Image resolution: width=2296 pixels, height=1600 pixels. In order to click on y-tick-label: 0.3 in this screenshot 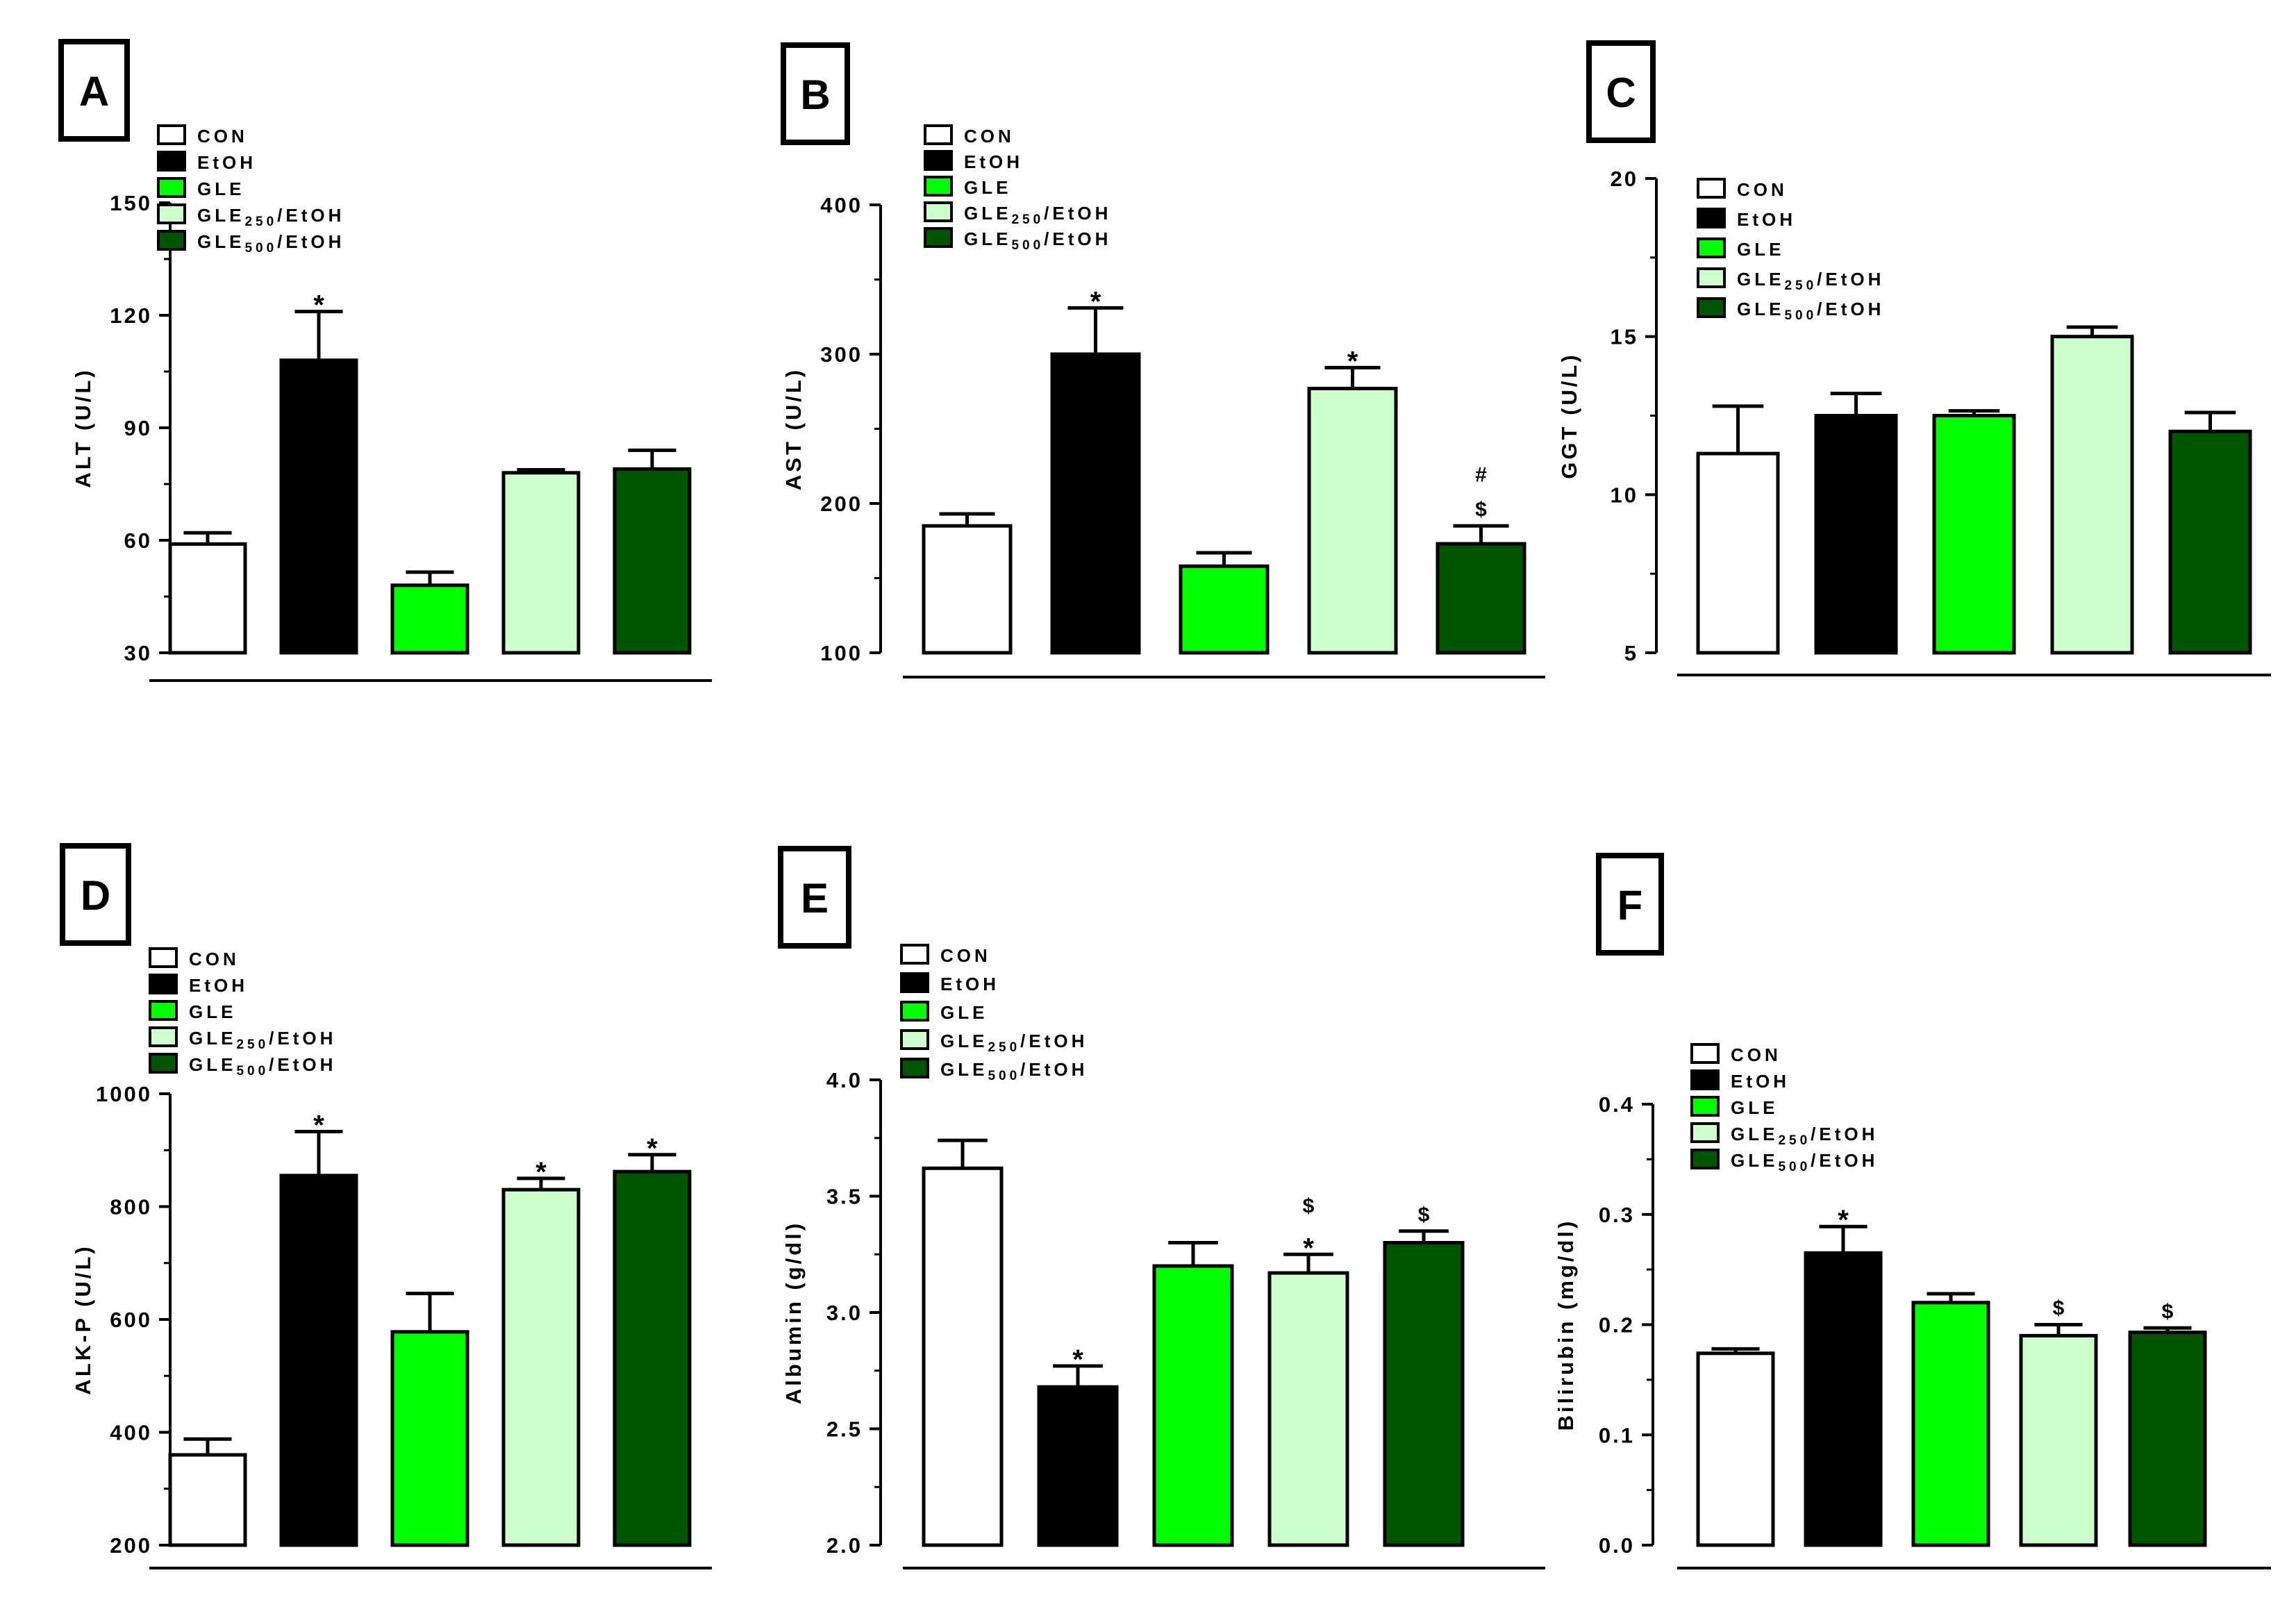, I will do `click(1617, 1215)`.